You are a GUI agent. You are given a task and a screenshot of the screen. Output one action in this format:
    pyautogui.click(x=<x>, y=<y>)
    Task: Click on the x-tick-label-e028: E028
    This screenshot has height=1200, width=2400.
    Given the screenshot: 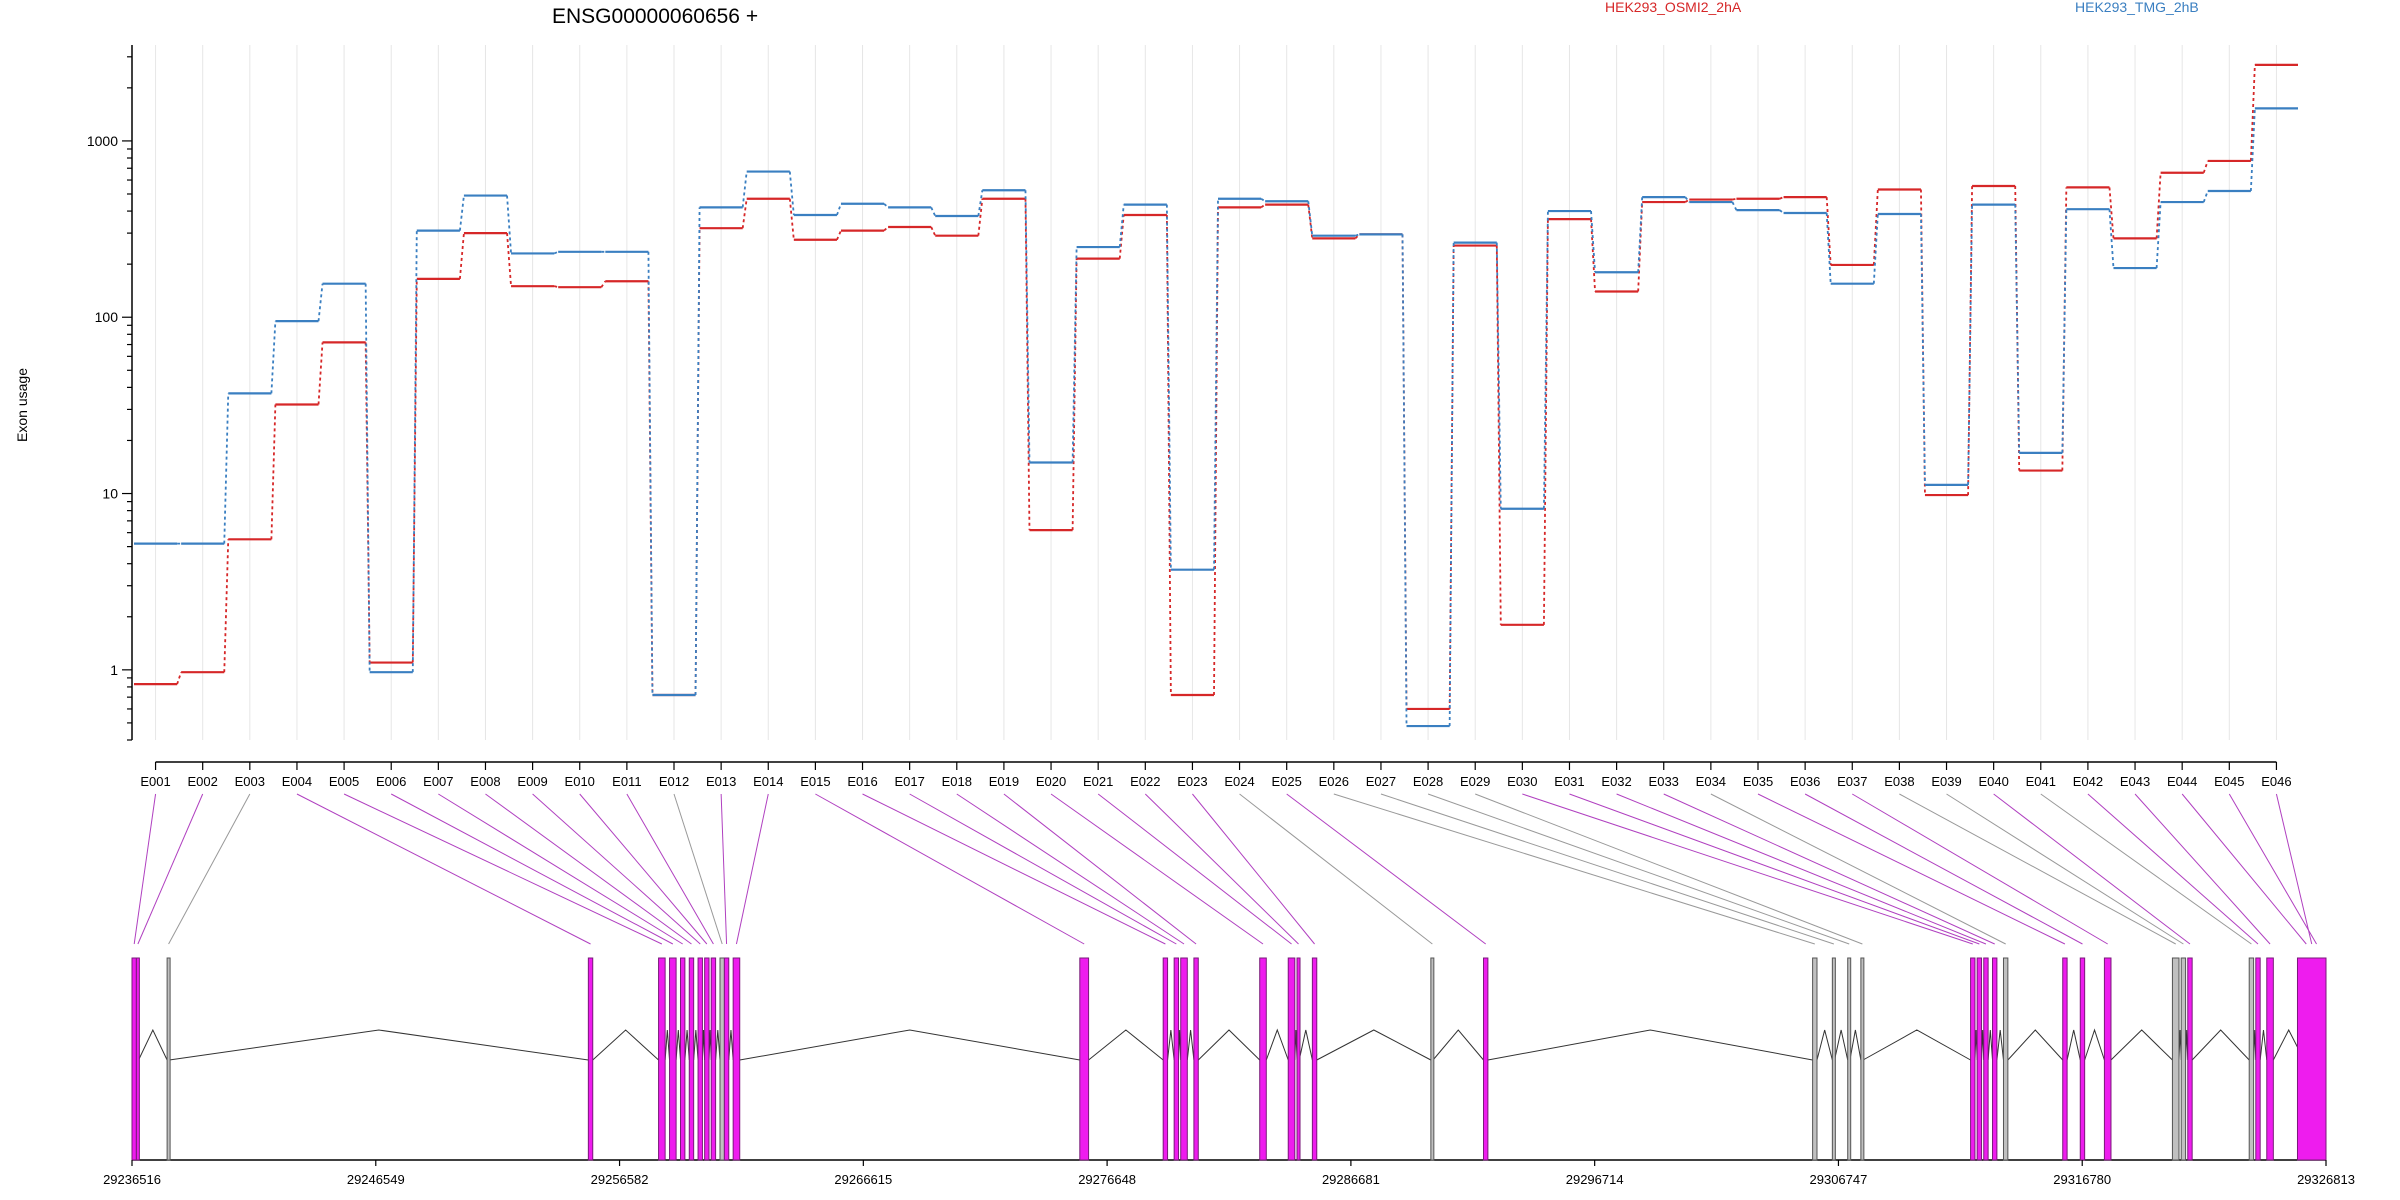 What is the action you would take?
    pyautogui.click(x=1428, y=781)
    